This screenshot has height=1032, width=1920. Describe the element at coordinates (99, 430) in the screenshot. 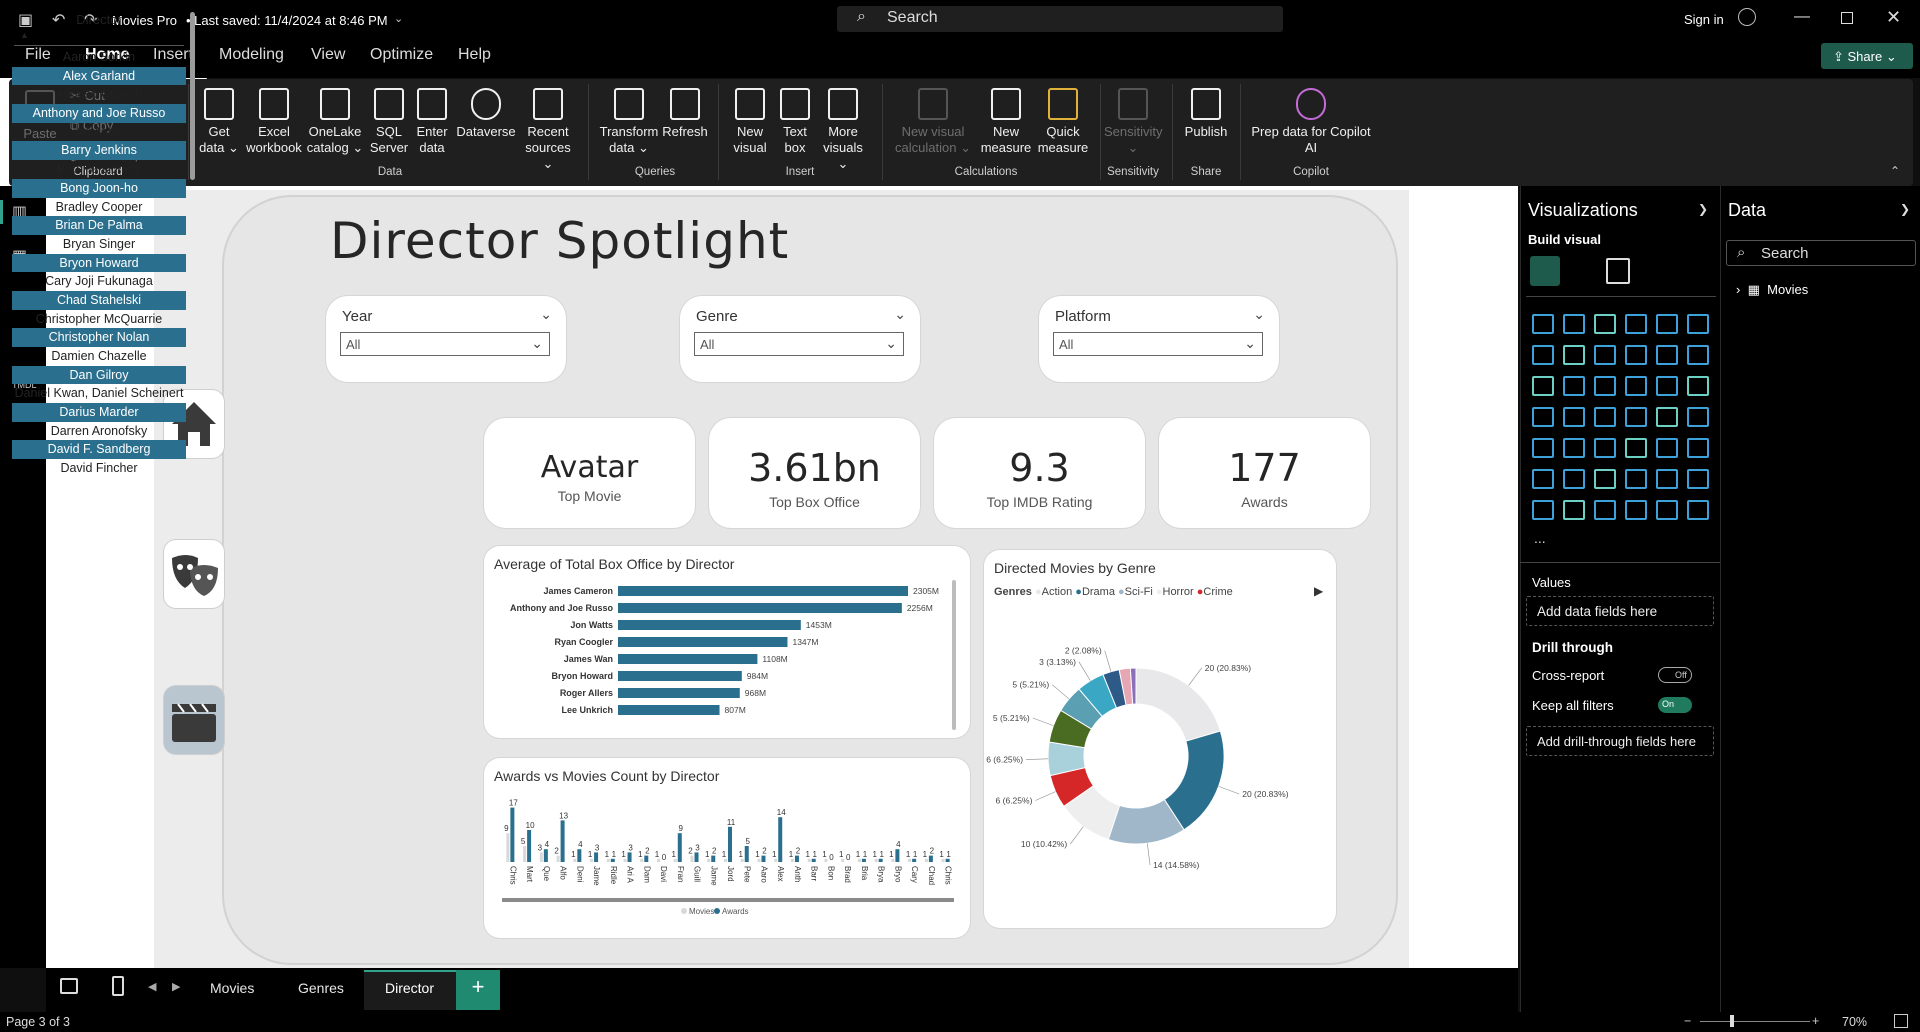

I see `director-list-item: Darren Aronofsky` at that location.